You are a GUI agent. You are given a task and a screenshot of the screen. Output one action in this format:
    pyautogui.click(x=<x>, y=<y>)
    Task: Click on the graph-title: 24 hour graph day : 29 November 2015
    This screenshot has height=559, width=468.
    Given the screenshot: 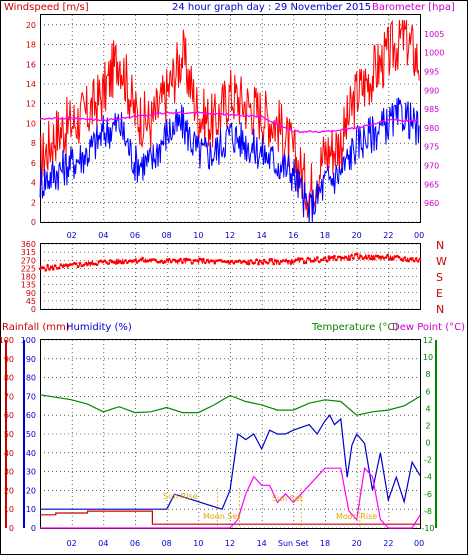 What is the action you would take?
    pyautogui.click(x=271, y=7)
    